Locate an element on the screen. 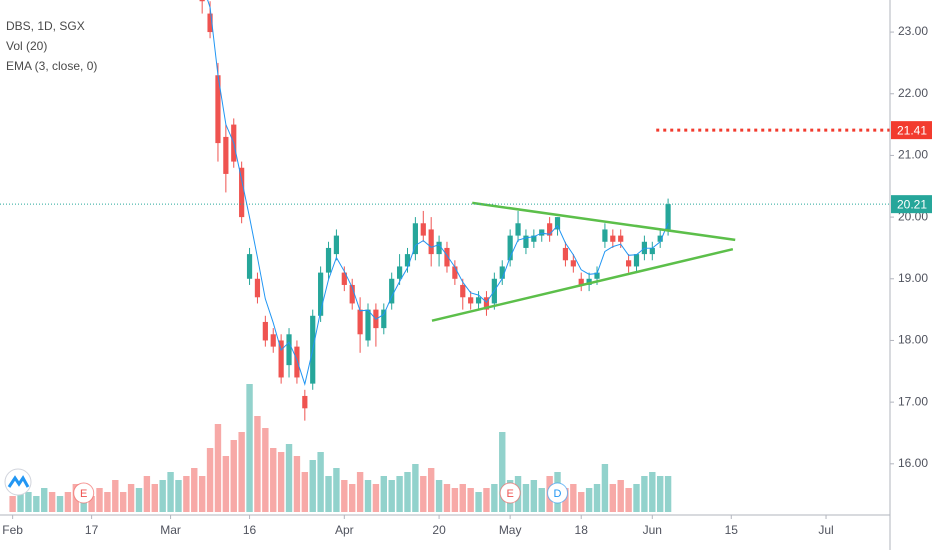 This screenshot has height=550, width=932. indicator-label: EMA (3, close, 0) is located at coordinates (51, 66).